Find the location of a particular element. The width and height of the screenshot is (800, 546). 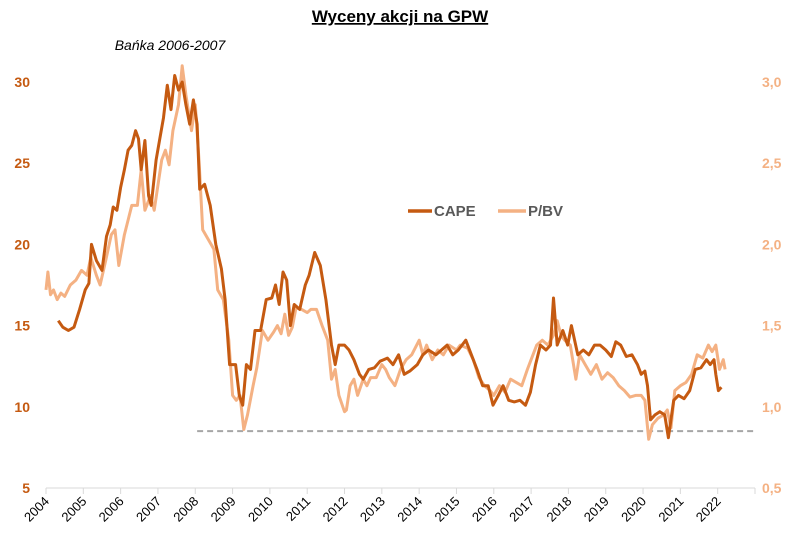

x-tick-label: 2008 is located at coordinates (185, 509).